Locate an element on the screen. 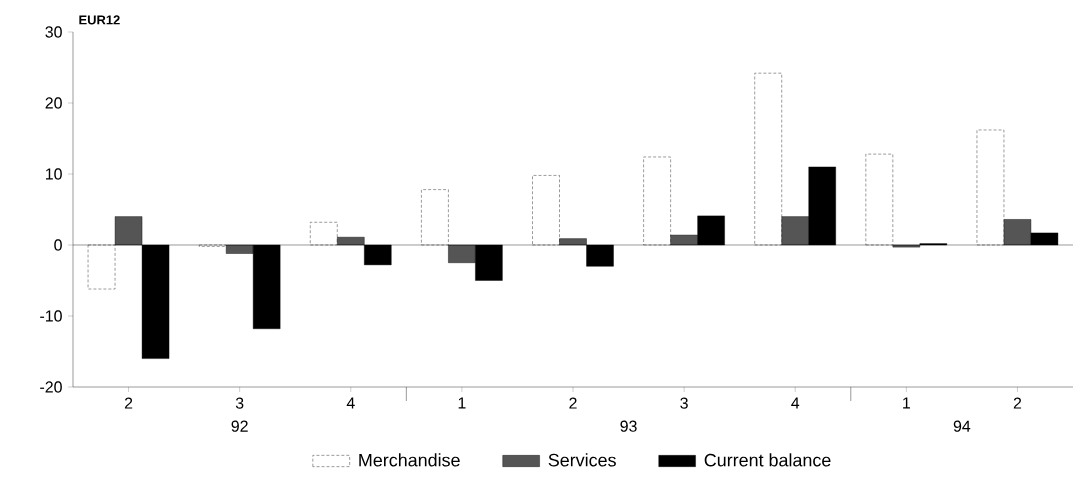 This screenshot has height=493, width=1078. y-tick-label: 30 is located at coordinates (53, 32).